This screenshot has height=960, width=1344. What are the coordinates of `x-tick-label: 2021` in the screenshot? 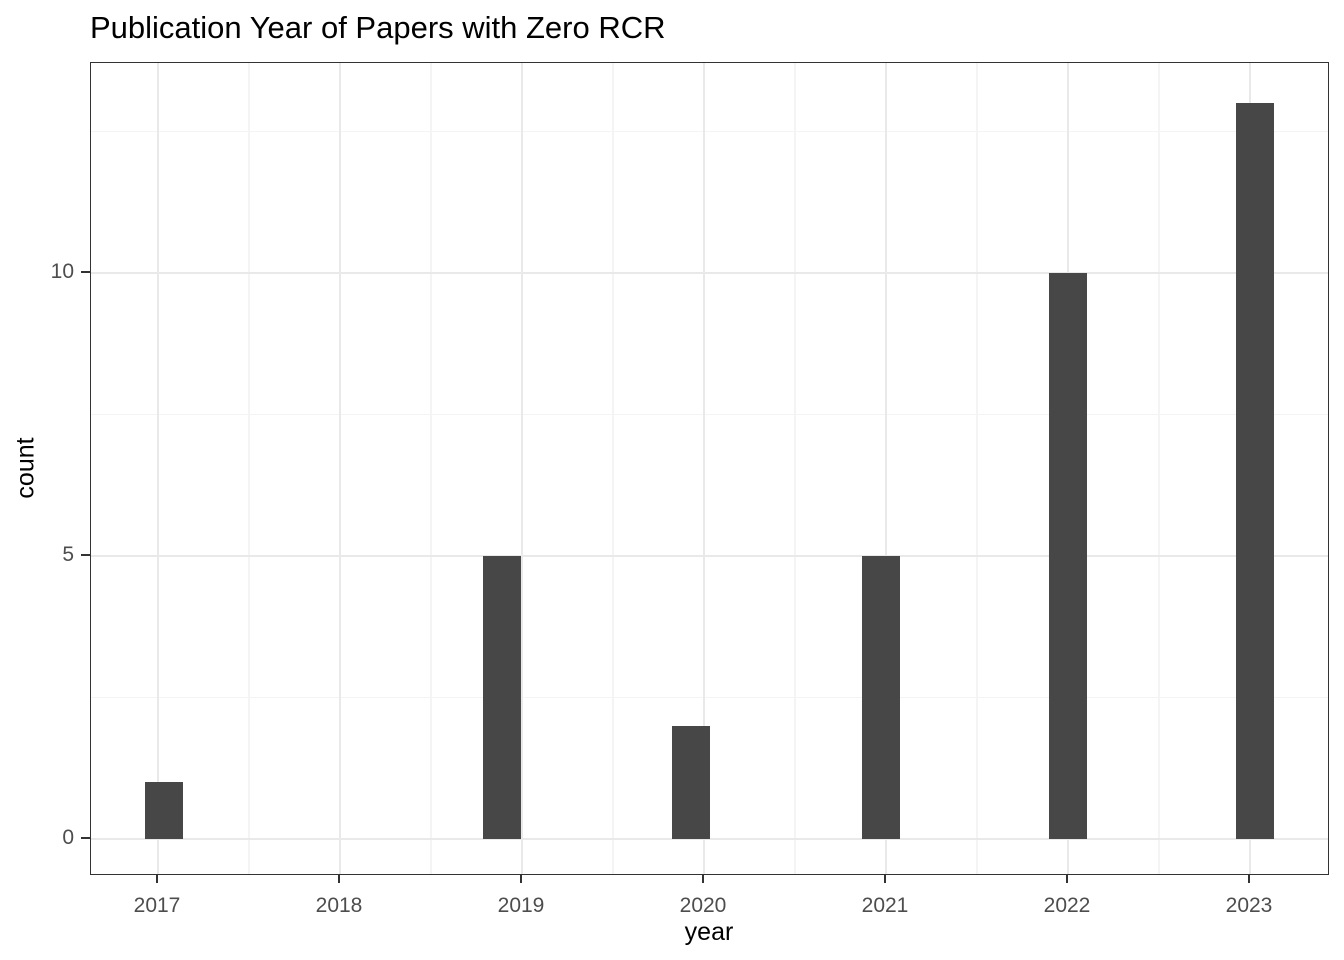 It's located at (885, 905).